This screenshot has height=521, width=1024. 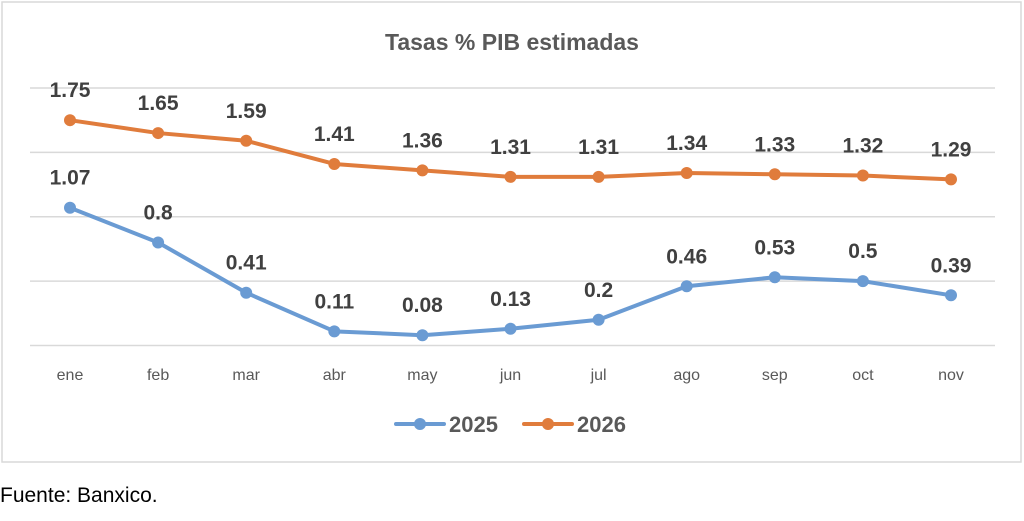 What do you see at coordinates (598, 375) in the screenshot?
I see `x-tick-label: jul` at bounding box center [598, 375].